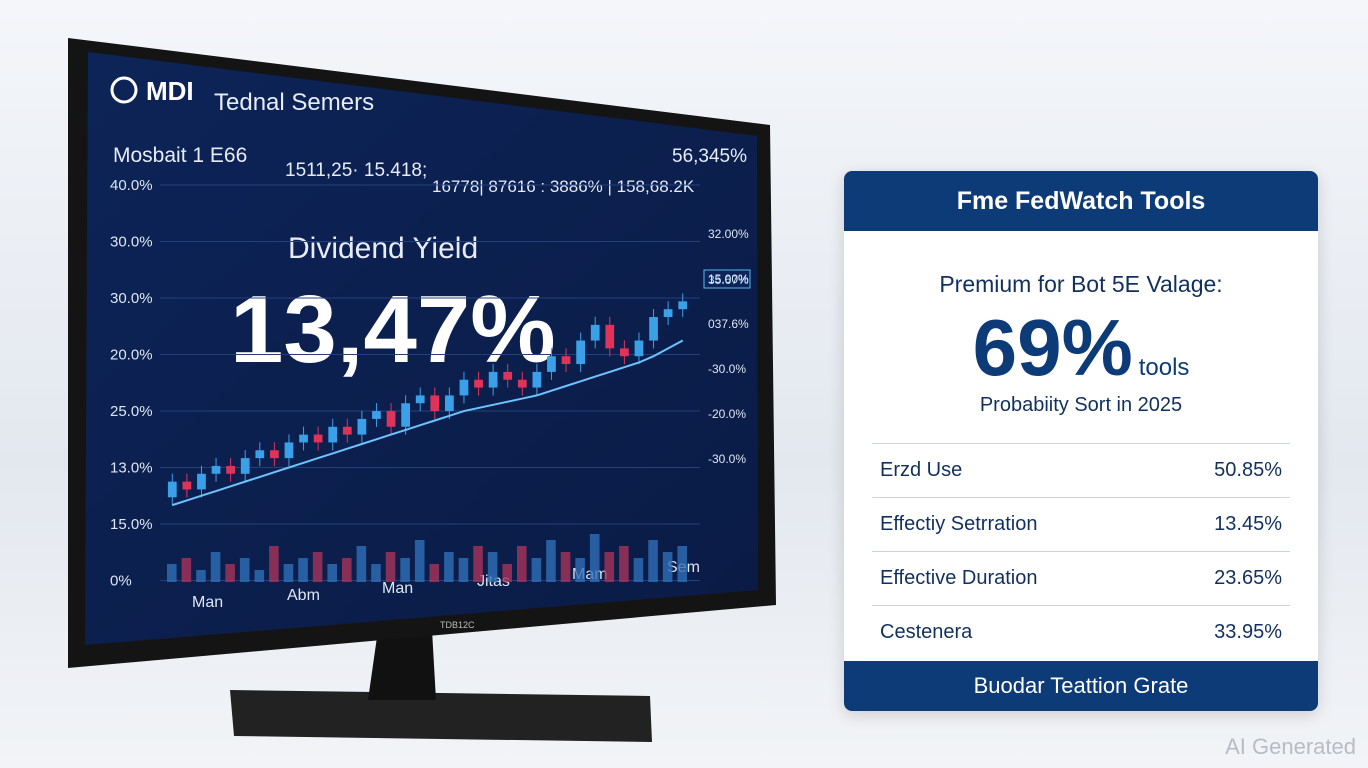  I want to click on watermark: AI Generated, so click(1290, 746).